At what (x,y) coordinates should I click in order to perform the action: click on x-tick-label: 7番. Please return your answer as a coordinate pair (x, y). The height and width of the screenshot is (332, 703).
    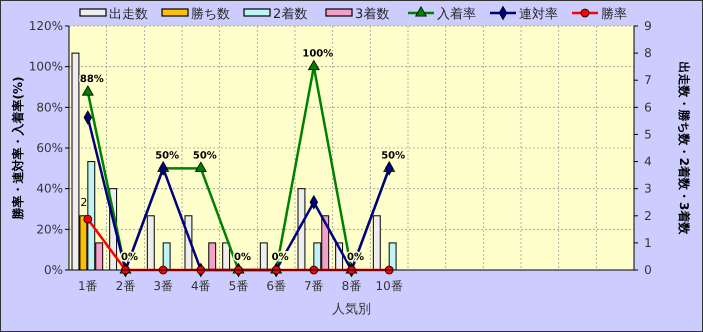
    Looking at the image, I should click on (314, 286).